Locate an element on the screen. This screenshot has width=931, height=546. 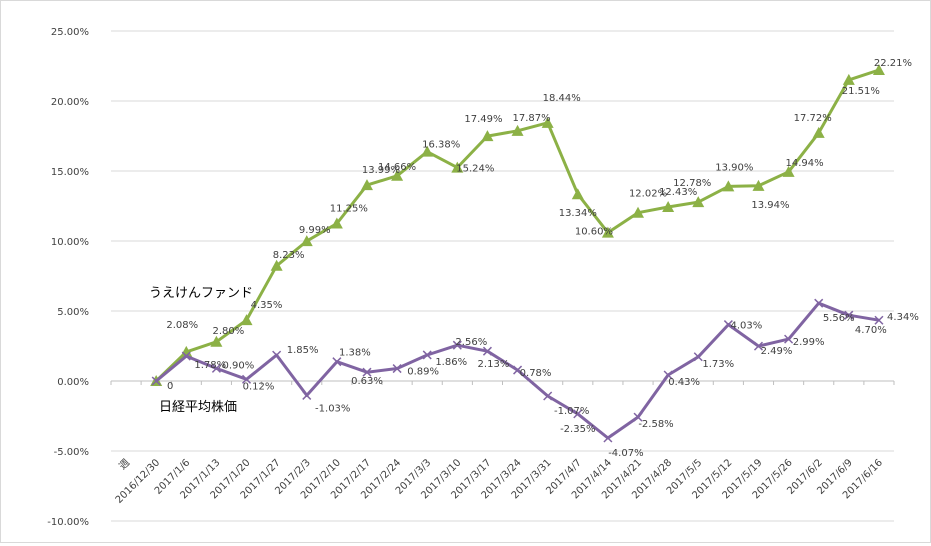
data-label: 1.73% is located at coordinates (718, 364).